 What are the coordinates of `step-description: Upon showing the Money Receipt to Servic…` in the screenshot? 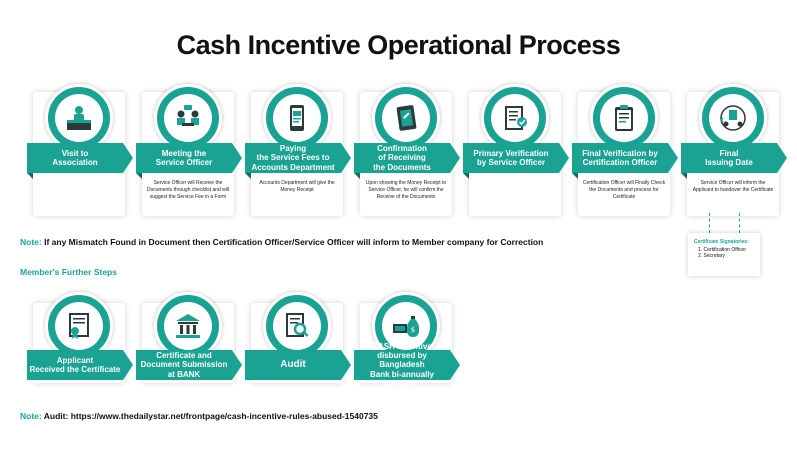 It's located at (406, 190).